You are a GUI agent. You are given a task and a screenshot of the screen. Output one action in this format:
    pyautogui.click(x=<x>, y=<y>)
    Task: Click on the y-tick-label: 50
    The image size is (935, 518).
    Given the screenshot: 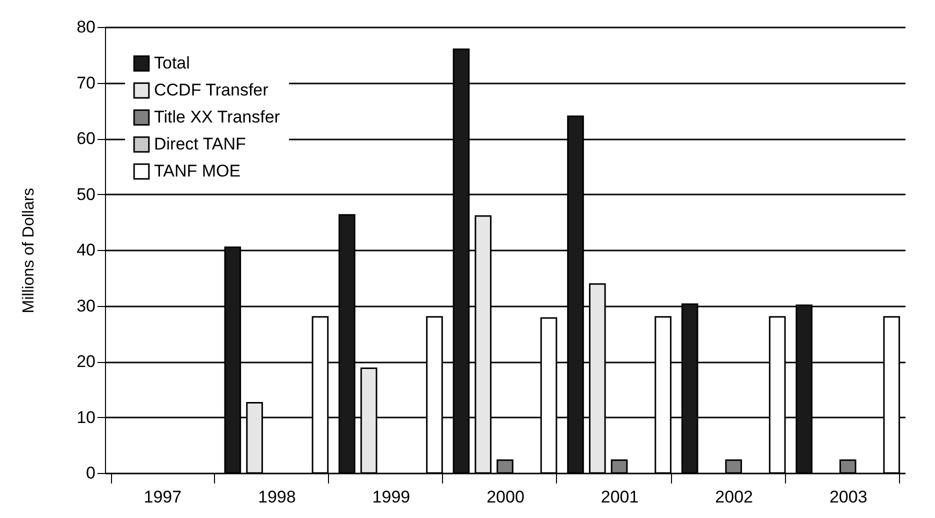 What is the action you would take?
    pyautogui.click(x=86, y=194)
    